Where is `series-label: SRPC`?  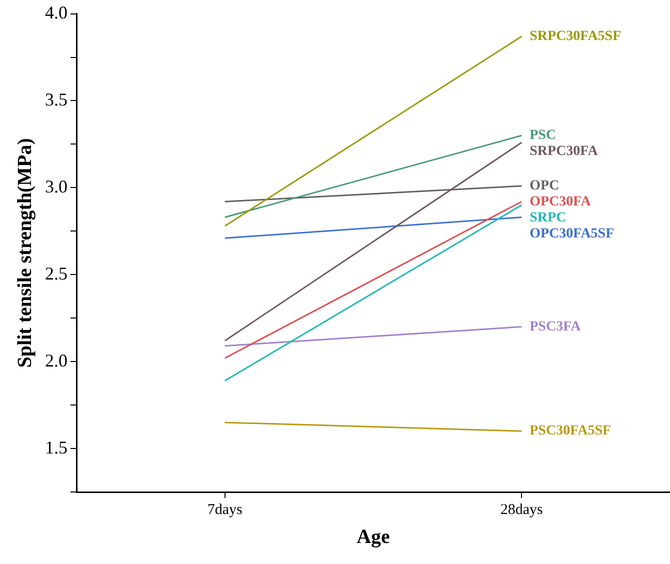 series-label: SRPC is located at coordinates (548, 218).